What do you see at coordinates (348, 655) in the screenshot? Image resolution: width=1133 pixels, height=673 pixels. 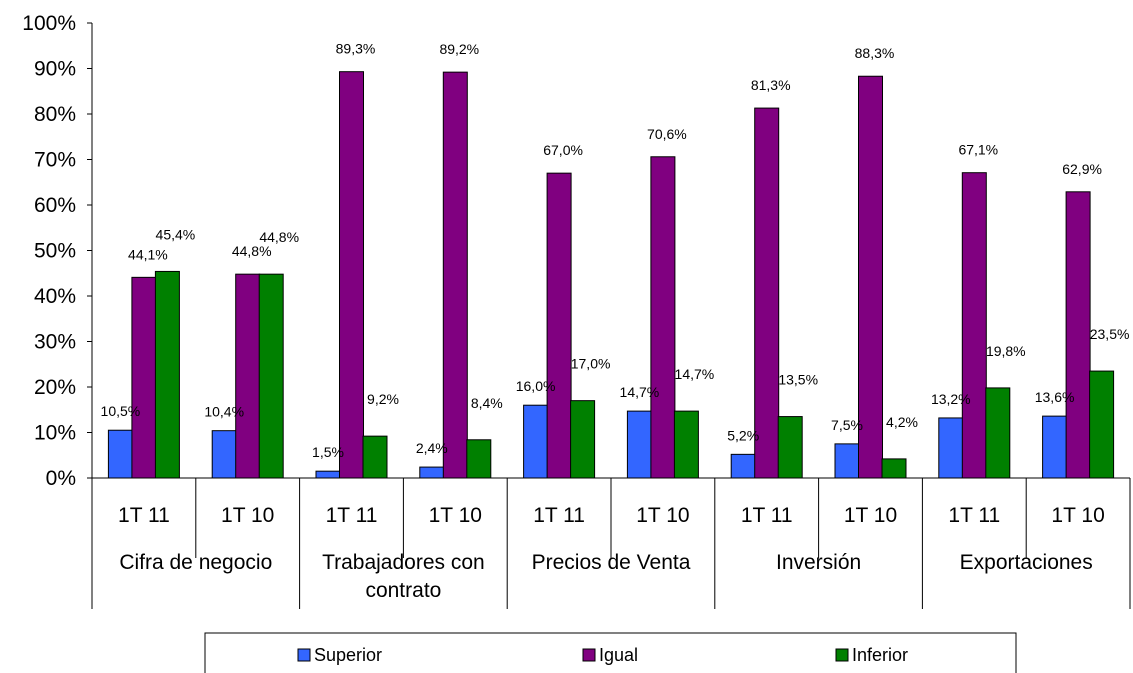 I see `legend-label-superior: Superior` at bounding box center [348, 655].